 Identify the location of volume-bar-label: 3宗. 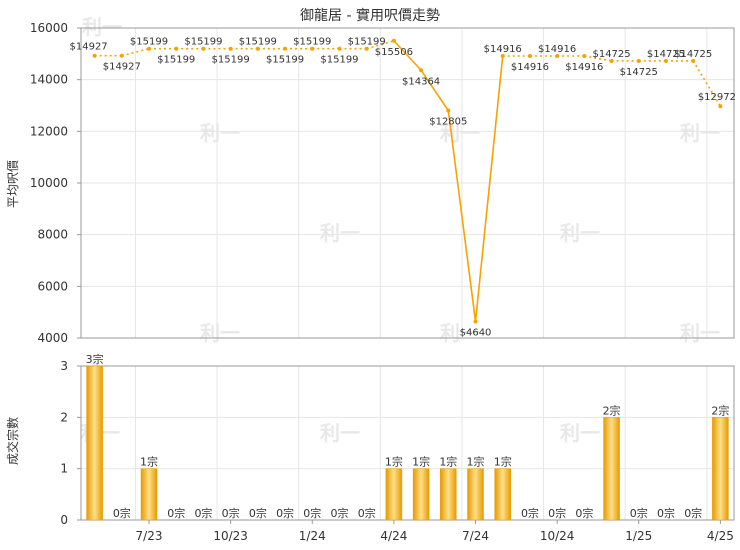
(95, 359).